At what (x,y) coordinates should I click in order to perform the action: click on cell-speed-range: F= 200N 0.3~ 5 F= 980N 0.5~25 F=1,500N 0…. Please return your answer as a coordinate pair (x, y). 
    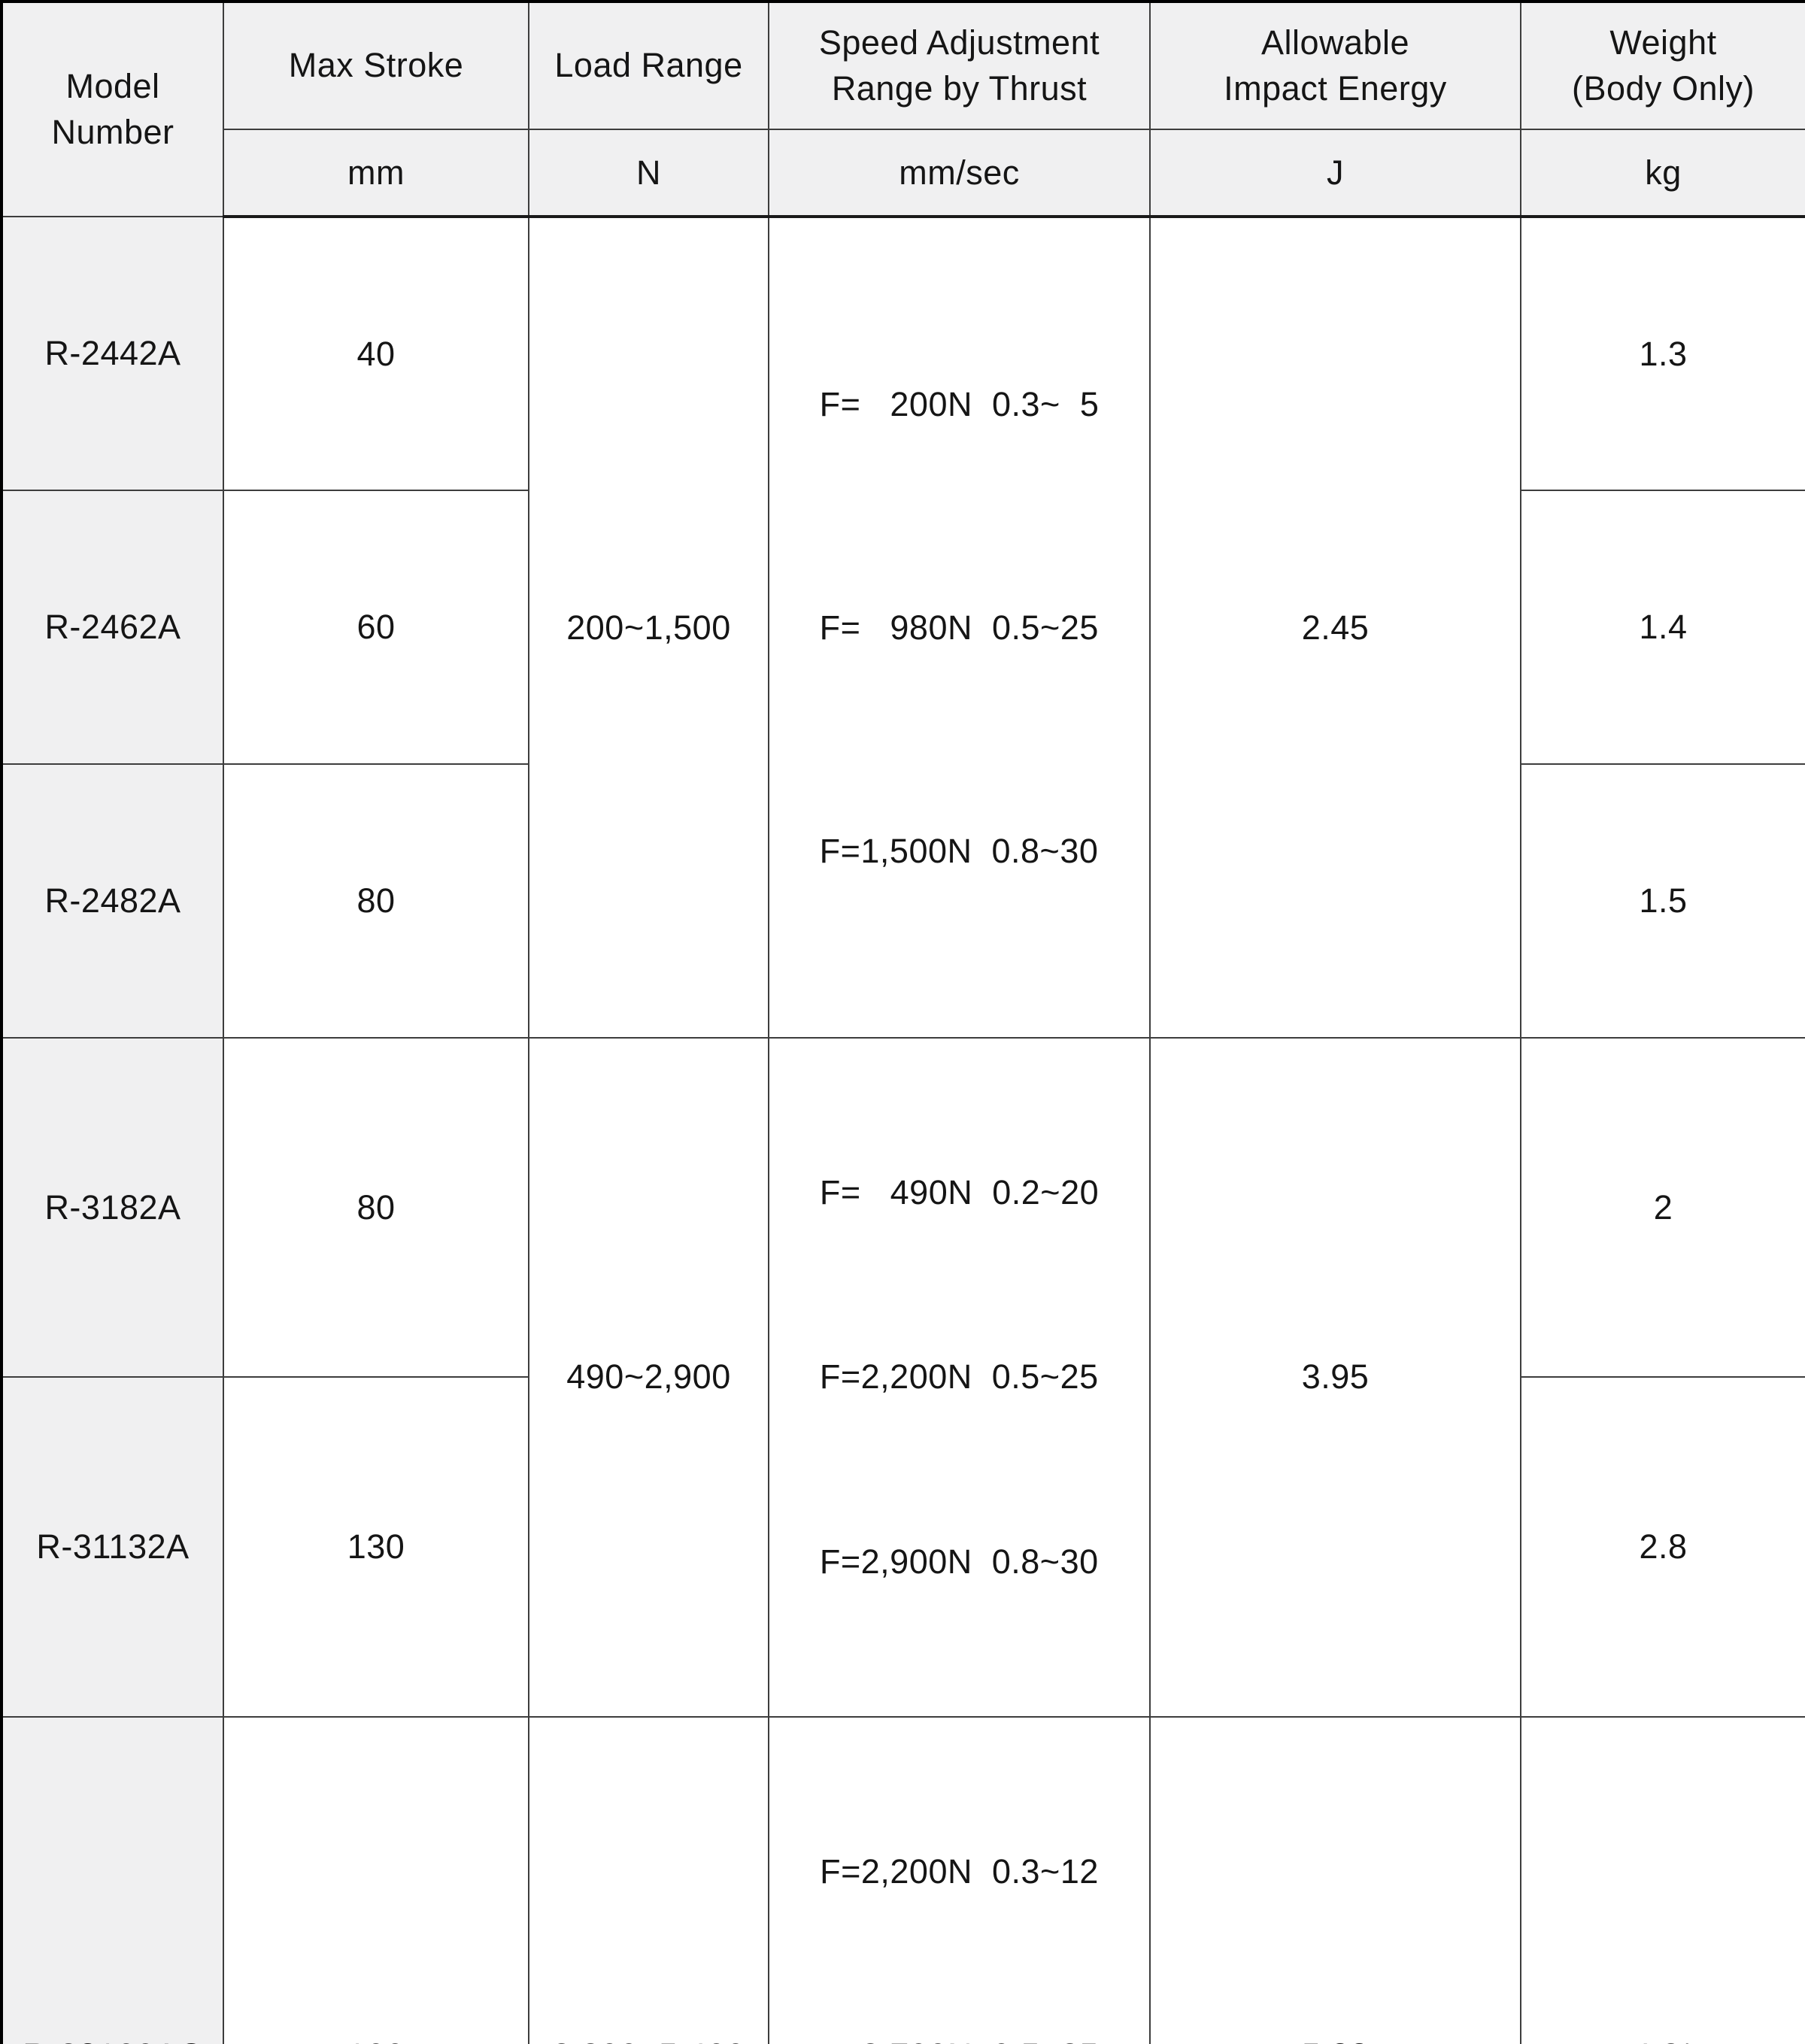
    Looking at the image, I should click on (959, 627).